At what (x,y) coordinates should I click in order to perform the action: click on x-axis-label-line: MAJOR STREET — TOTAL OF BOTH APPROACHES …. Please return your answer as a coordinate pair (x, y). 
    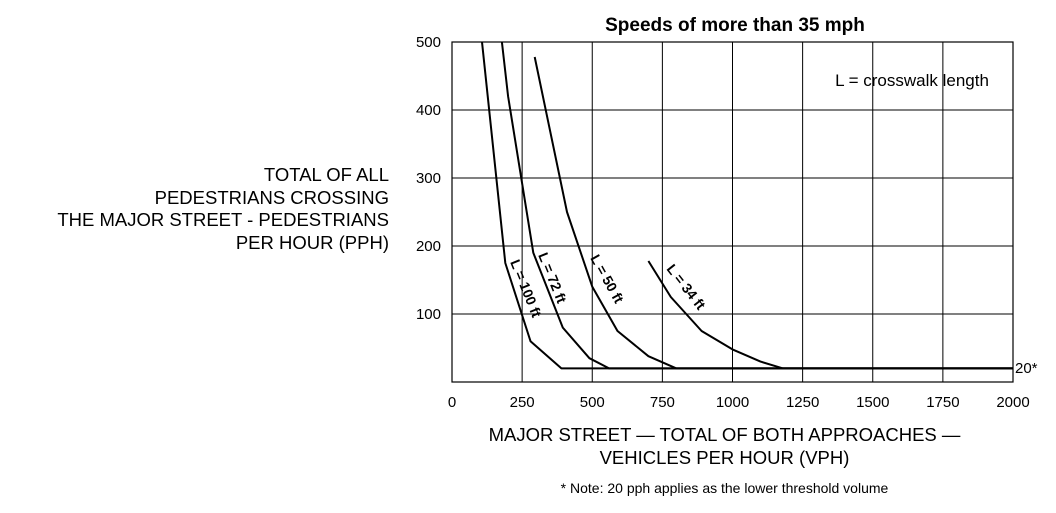
    Looking at the image, I should click on (724, 434).